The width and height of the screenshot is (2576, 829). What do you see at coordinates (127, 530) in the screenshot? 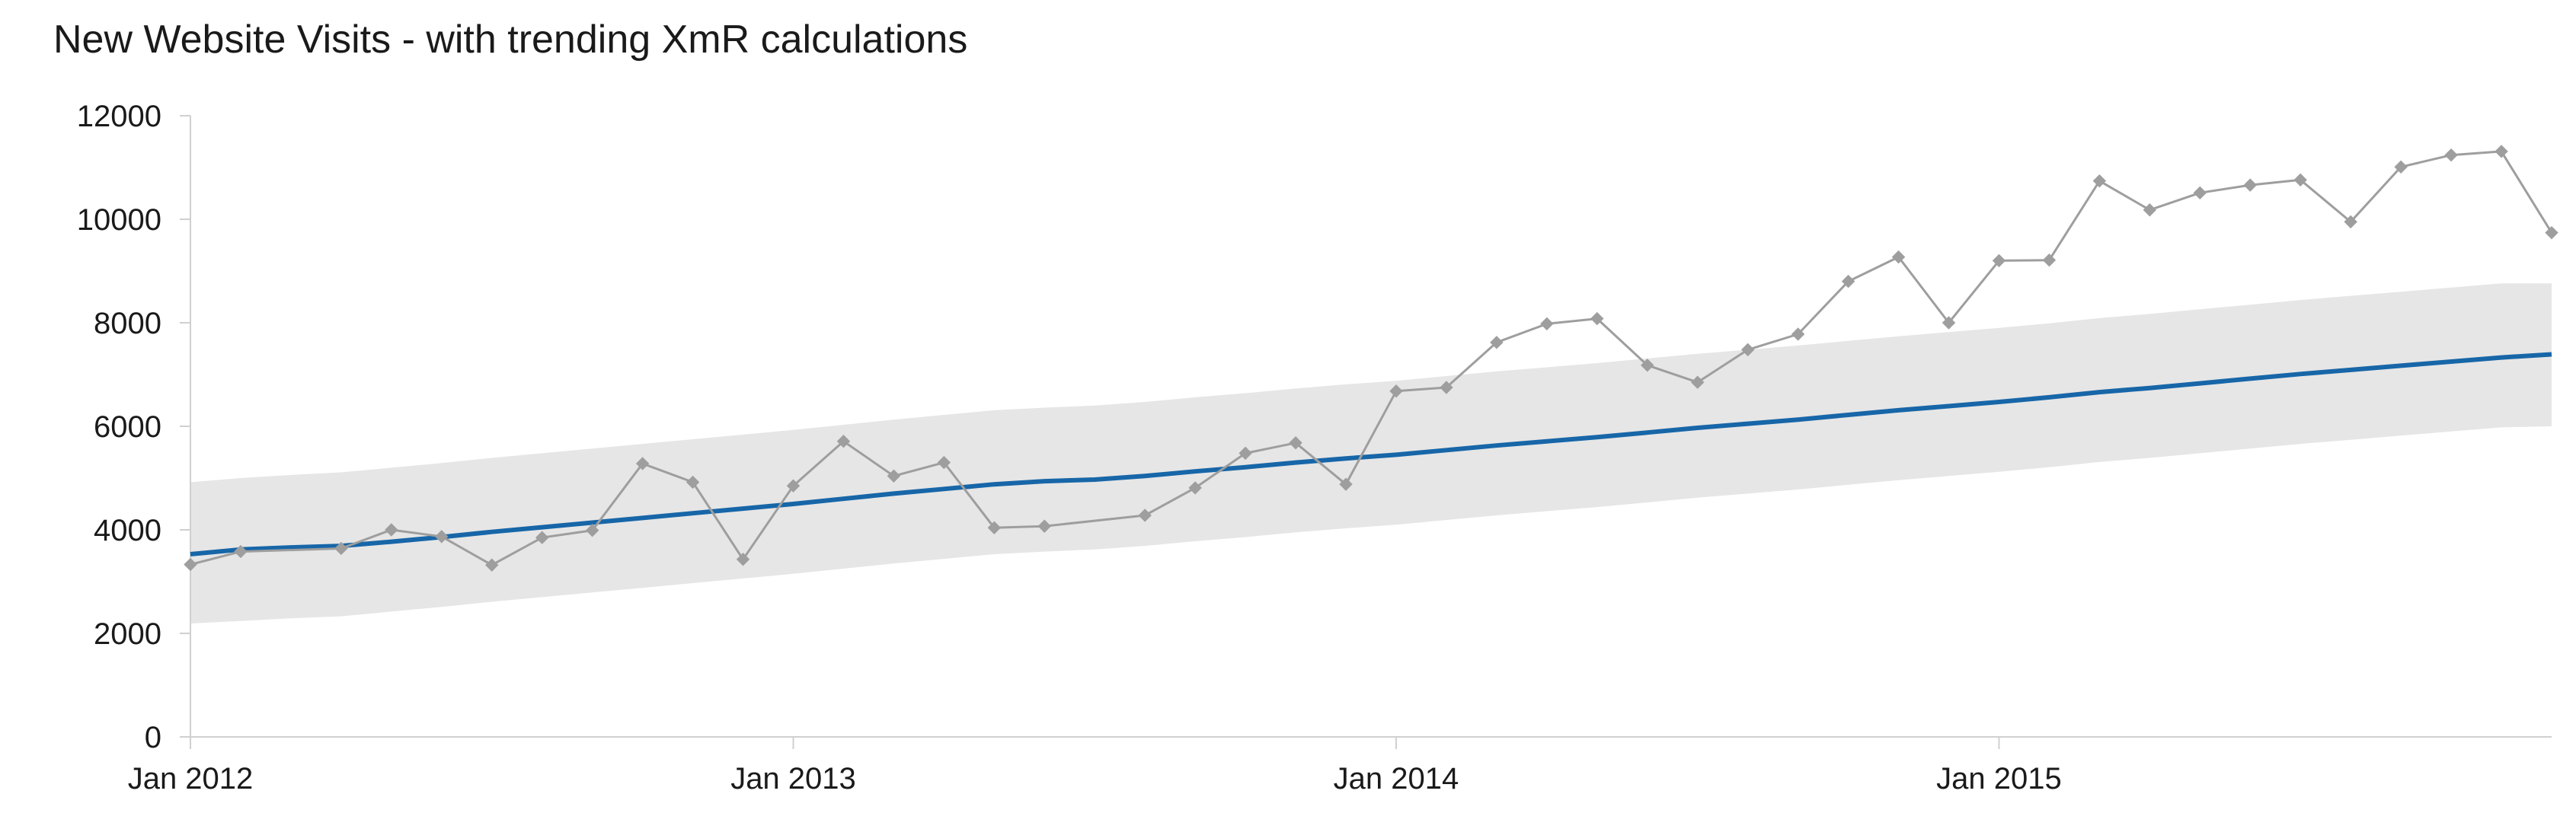
I see `y-tick-label: 4000` at bounding box center [127, 530].